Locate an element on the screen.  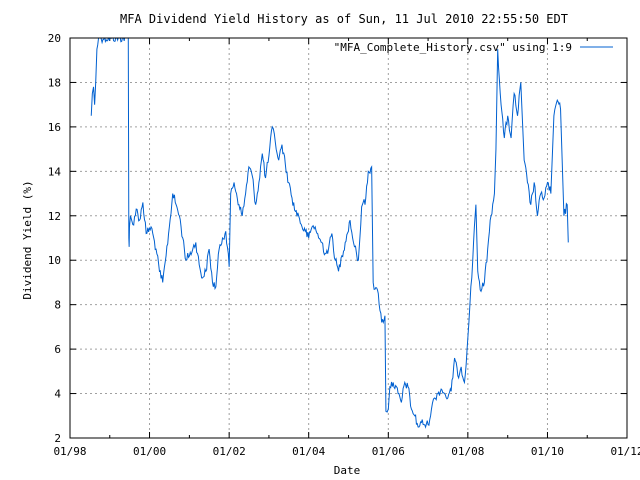
y-tick-label: 18 is located at coordinates (54, 82).